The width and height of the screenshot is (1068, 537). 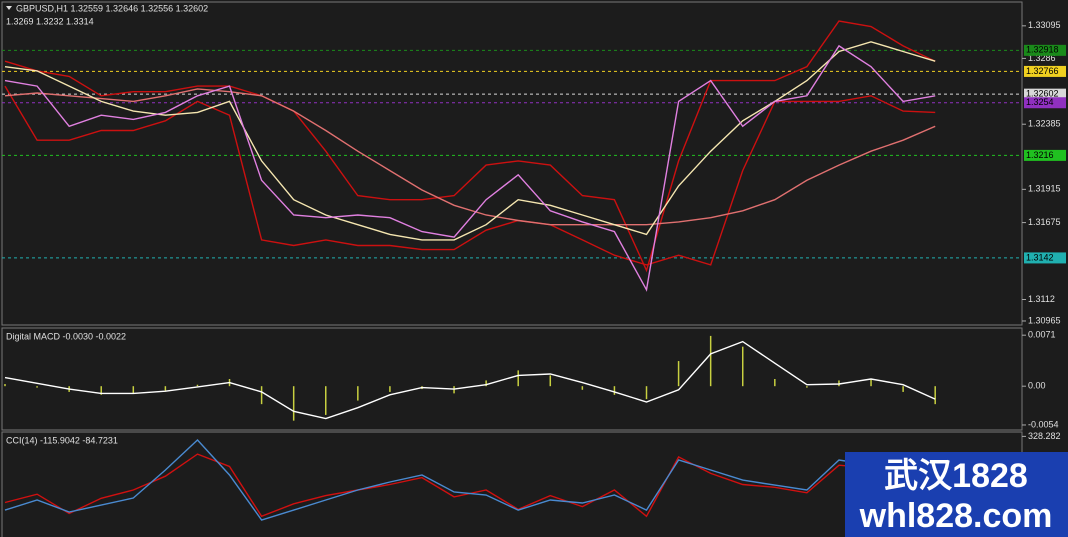 I want to click on level-label: 1.3254, so click(x=1040, y=102).